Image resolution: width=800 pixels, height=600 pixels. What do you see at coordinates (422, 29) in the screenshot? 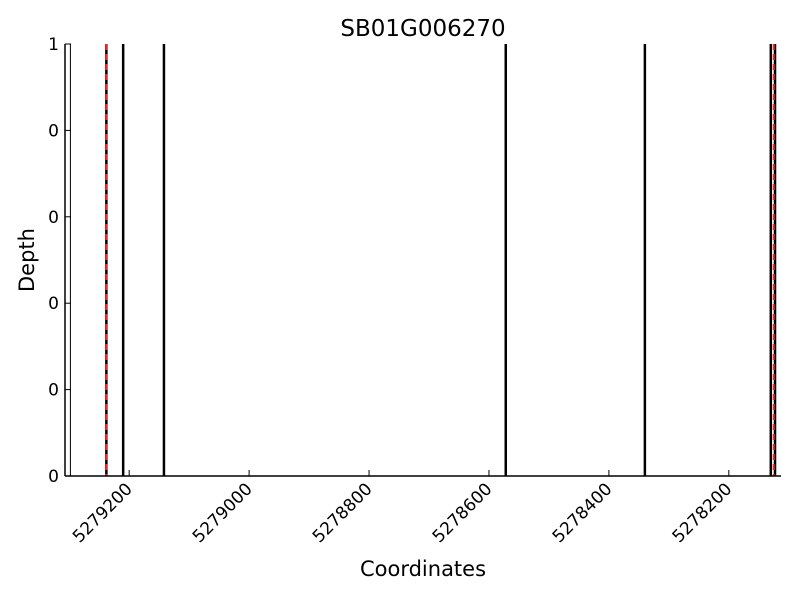
I see `chart-title: SB01G006270` at bounding box center [422, 29].